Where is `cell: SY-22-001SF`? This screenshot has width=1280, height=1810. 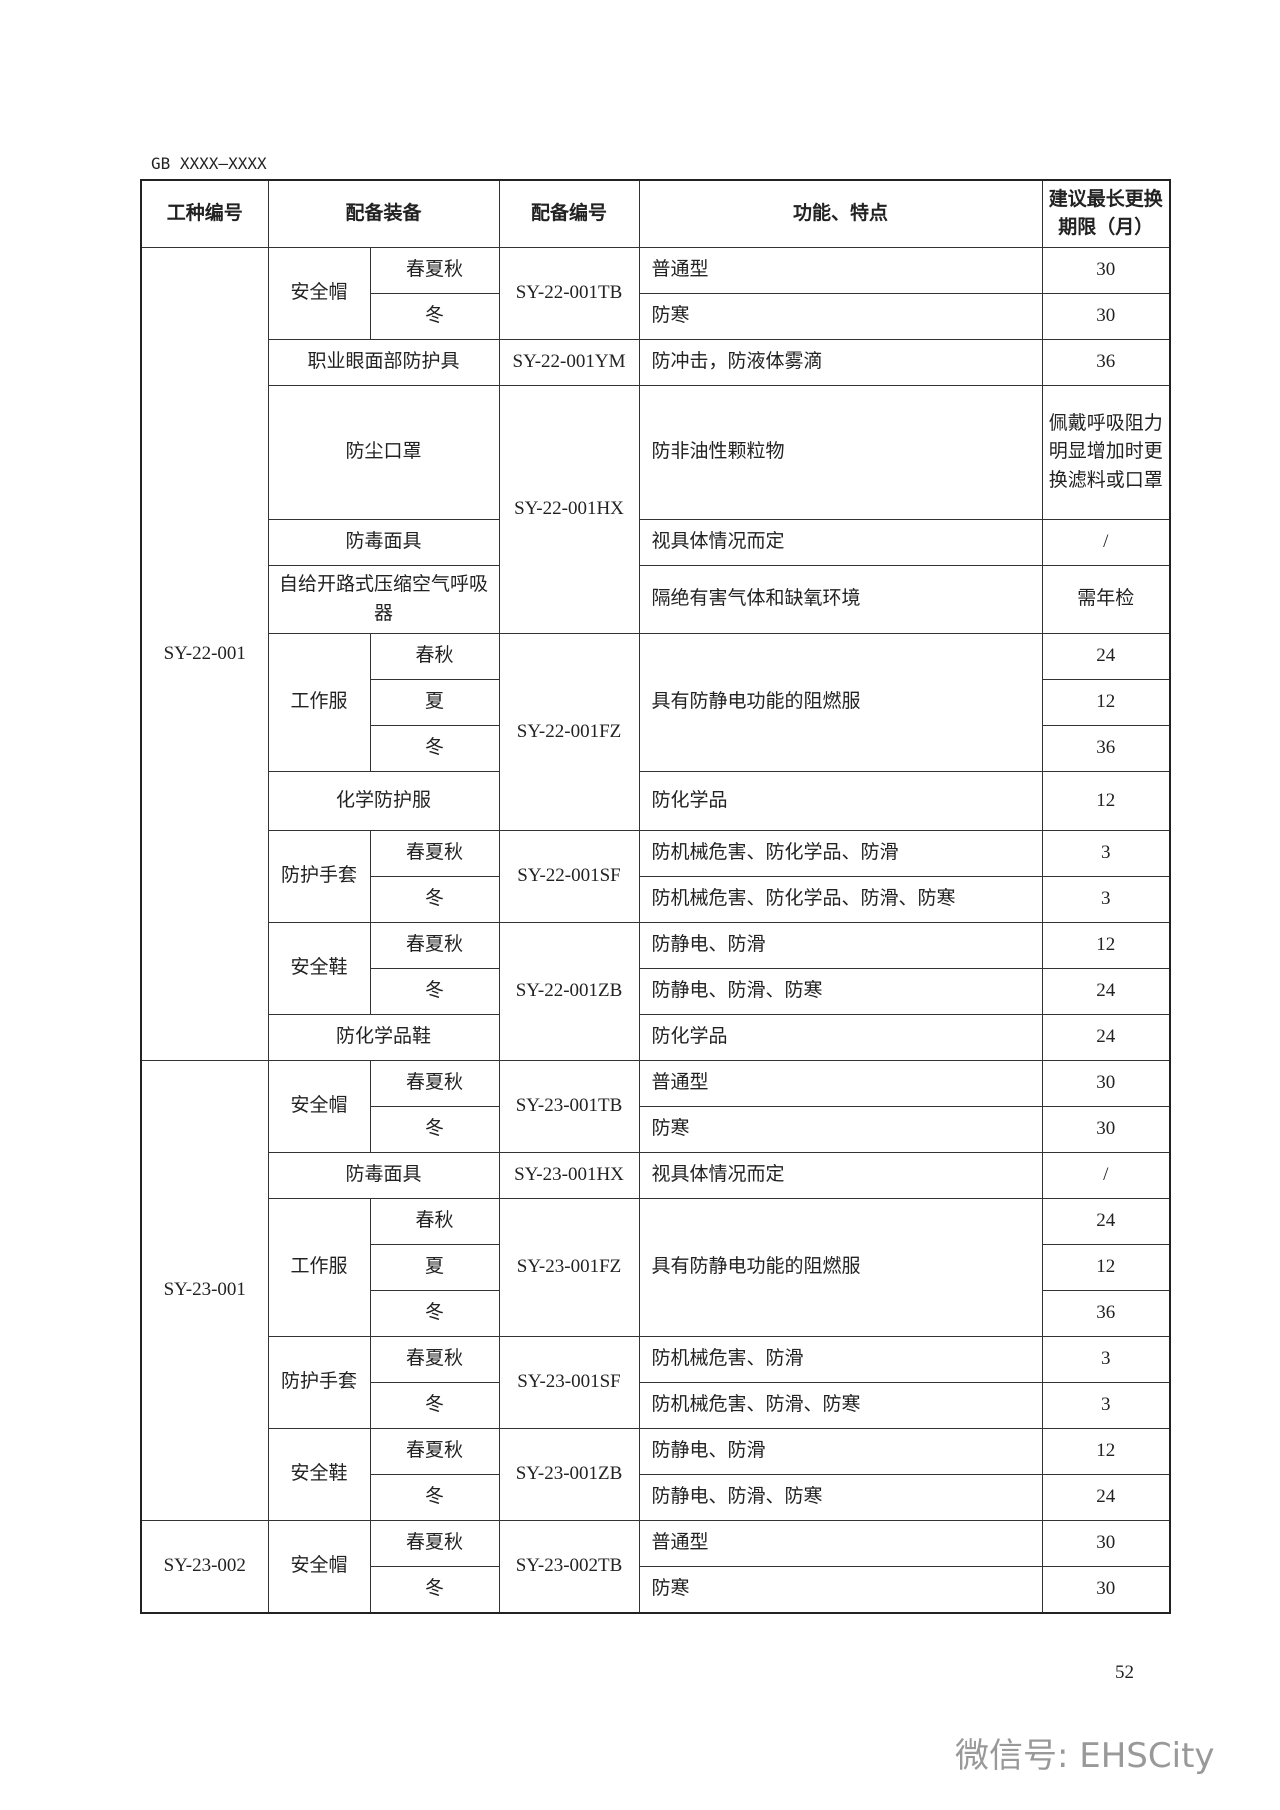 cell: SY-22-001SF is located at coordinates (569, 876).